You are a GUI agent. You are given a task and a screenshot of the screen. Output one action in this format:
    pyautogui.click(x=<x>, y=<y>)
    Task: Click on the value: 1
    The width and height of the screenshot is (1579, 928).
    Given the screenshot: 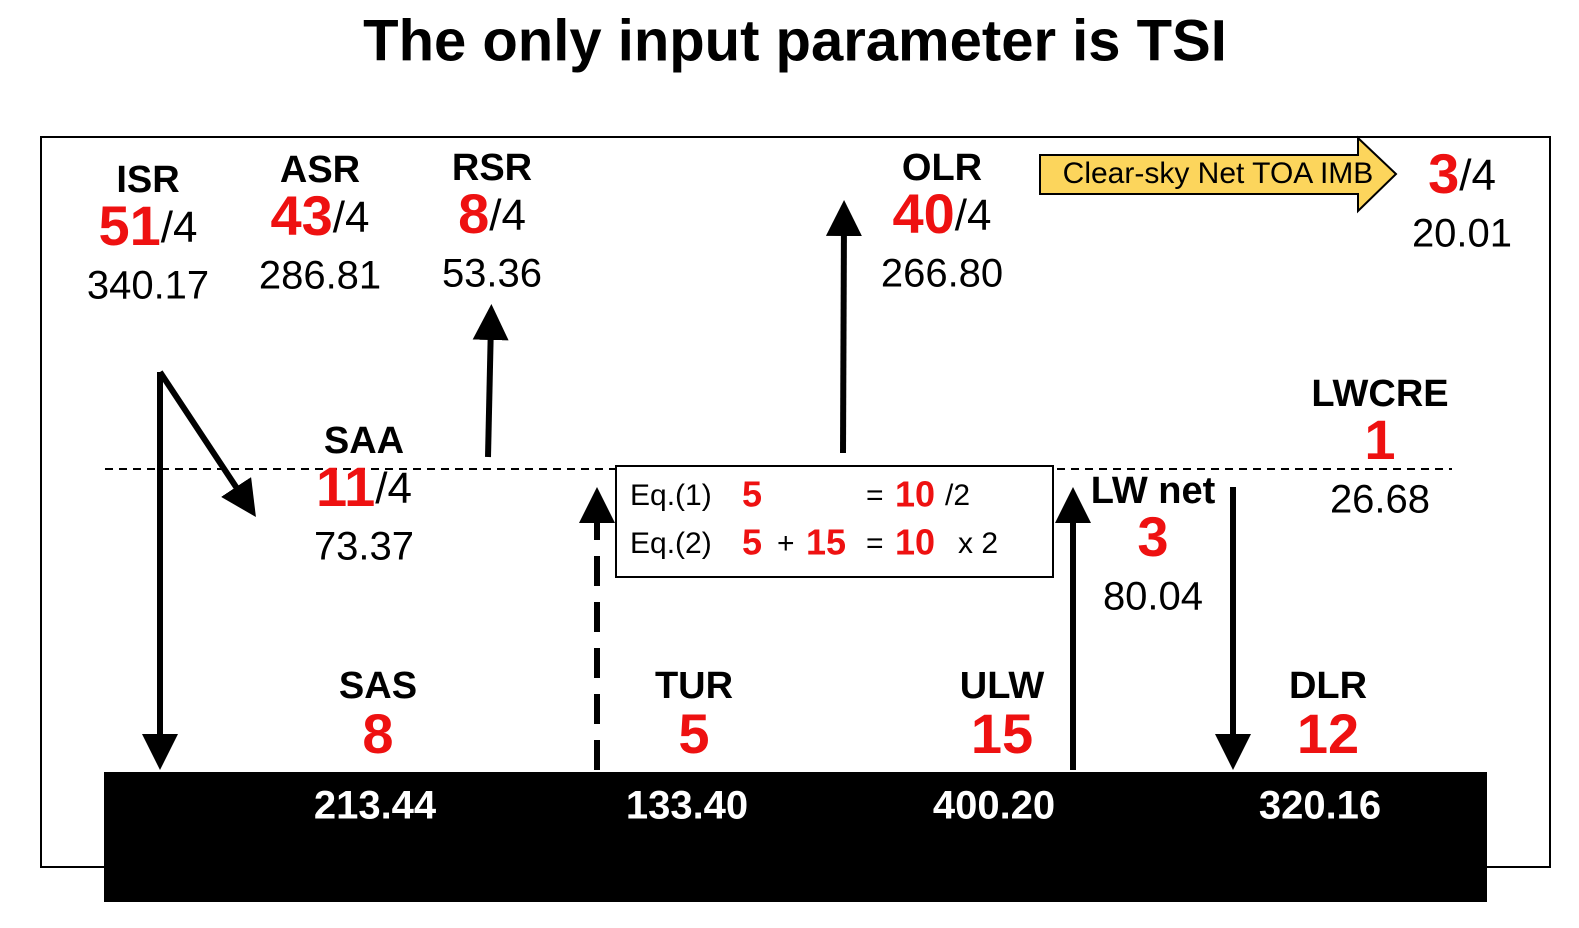 What is the action you would take?
    pyautogui.click(x=1379, y=439)
    